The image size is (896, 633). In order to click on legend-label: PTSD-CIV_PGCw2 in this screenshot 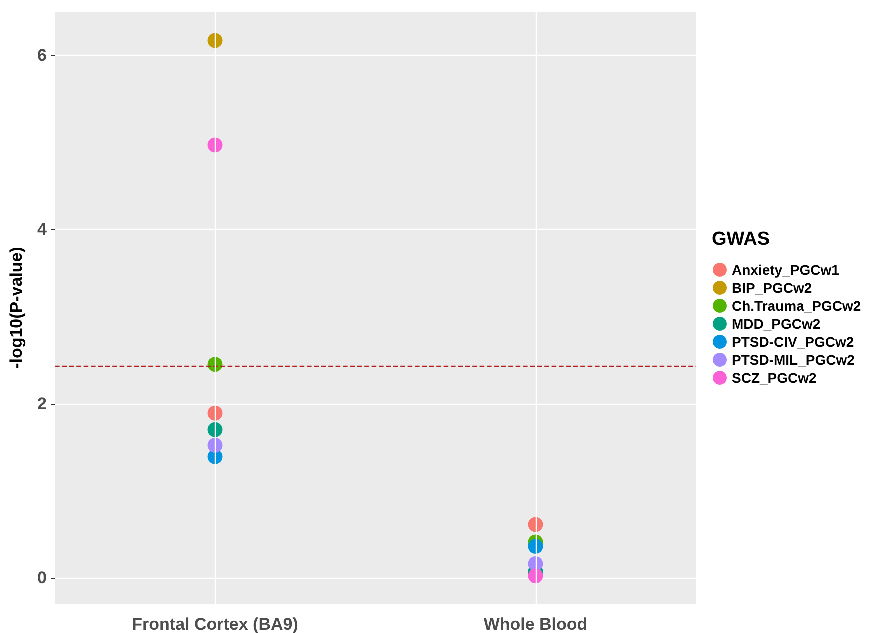, I will do `click(793, 342)`.